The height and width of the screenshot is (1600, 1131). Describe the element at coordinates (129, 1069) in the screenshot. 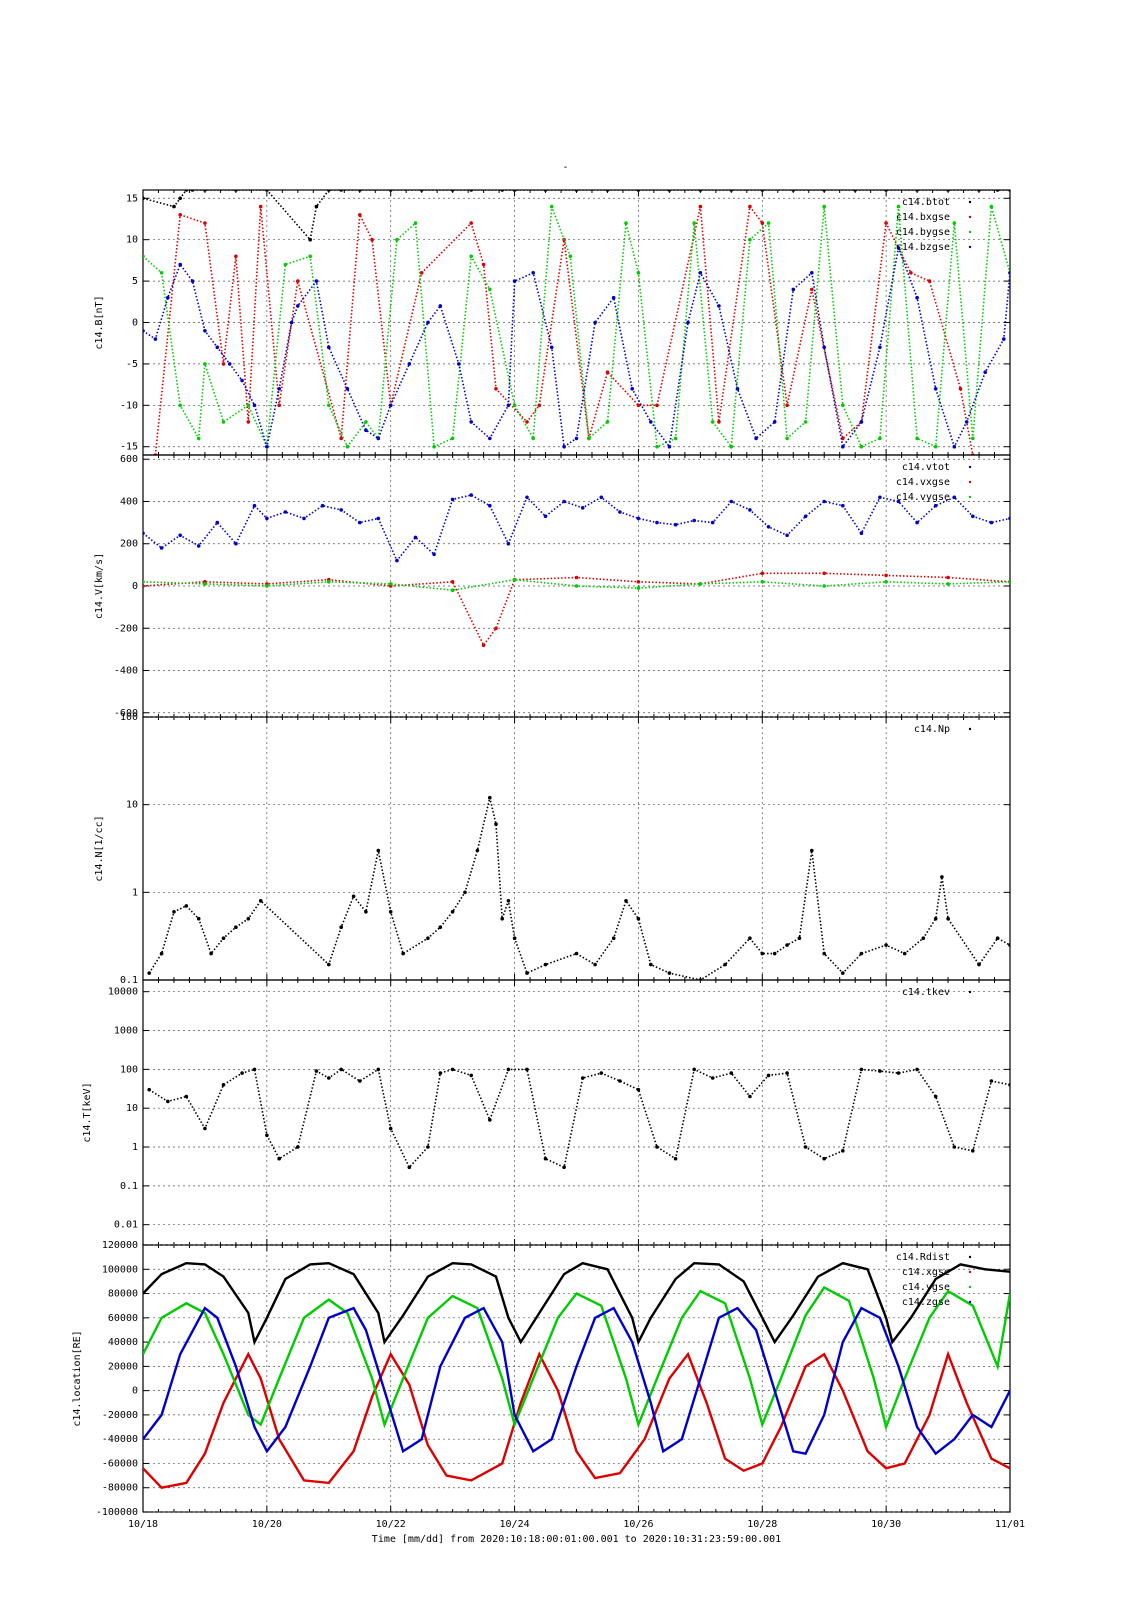

I see `y-tick-label: 100` at that location.